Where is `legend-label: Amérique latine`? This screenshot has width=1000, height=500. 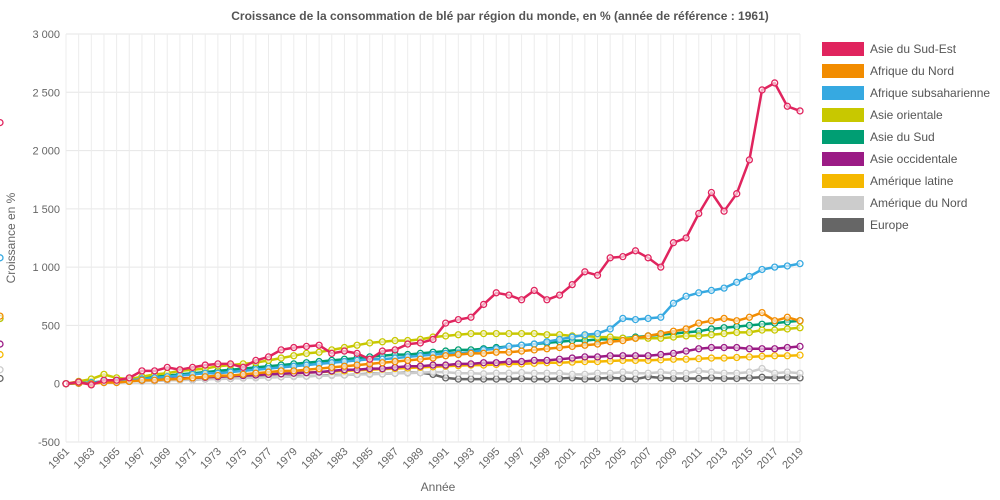 legend-label: Amérique latine is located at coordinates (912, 181).